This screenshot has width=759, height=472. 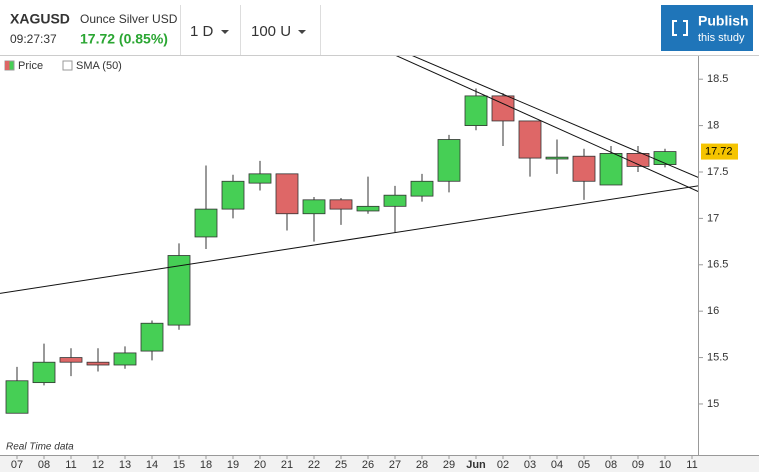 What do you see at coordinates (476, 465) in the screenshot?
I see `x-tick-label: Jun` at bounding box center [476, 465].